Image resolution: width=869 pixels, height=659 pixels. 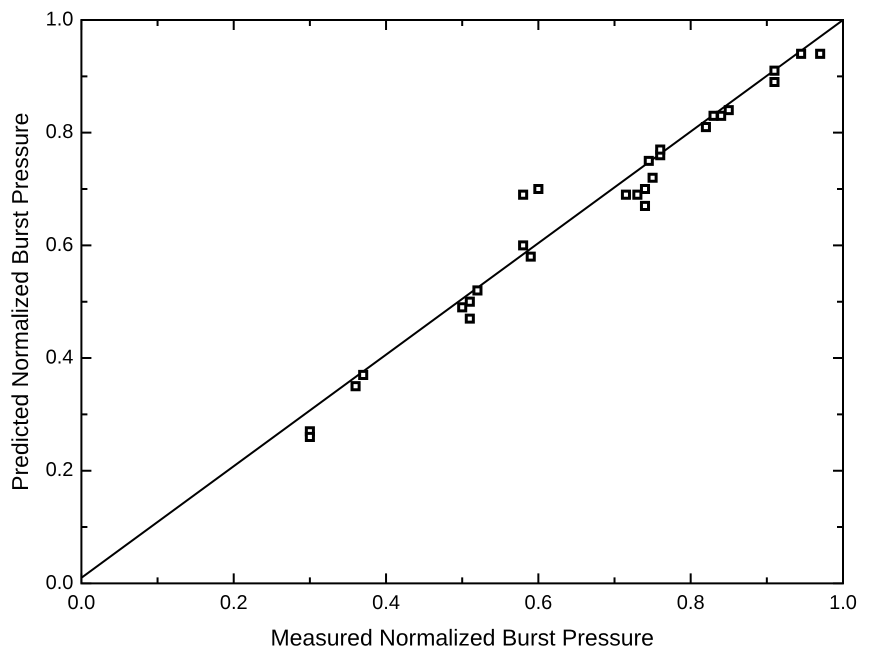 What do you see at coordinates (386, 603) in the screenshot?
I see `x-tick-label: 0.4` at bounding box center [386, 603].